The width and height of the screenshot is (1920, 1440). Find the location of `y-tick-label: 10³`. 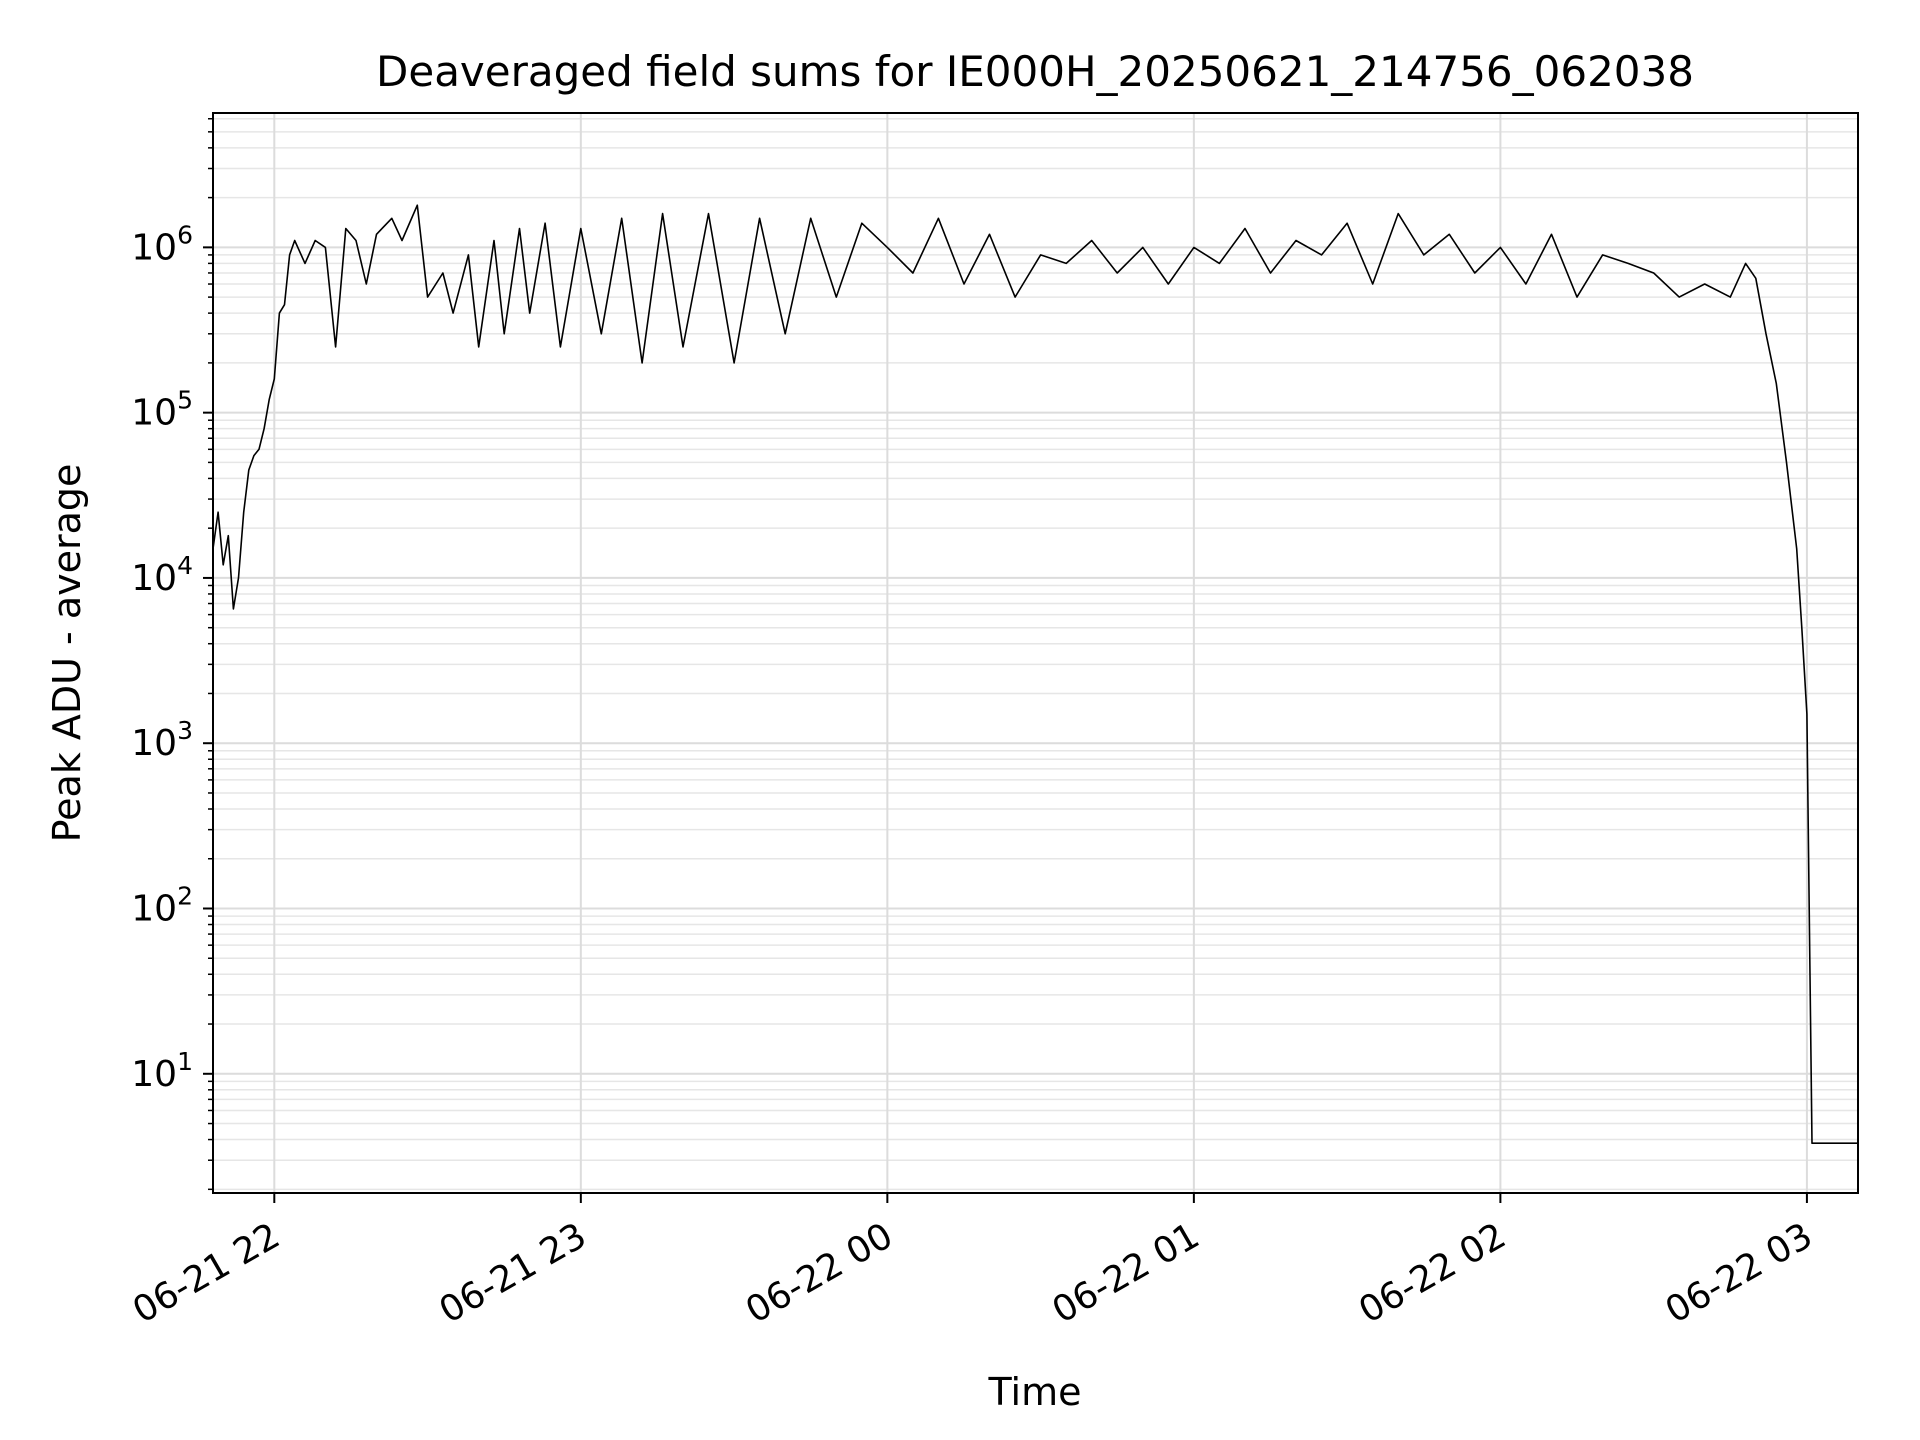

y-tick-label: 10³ is located at coordinates (162, 740).